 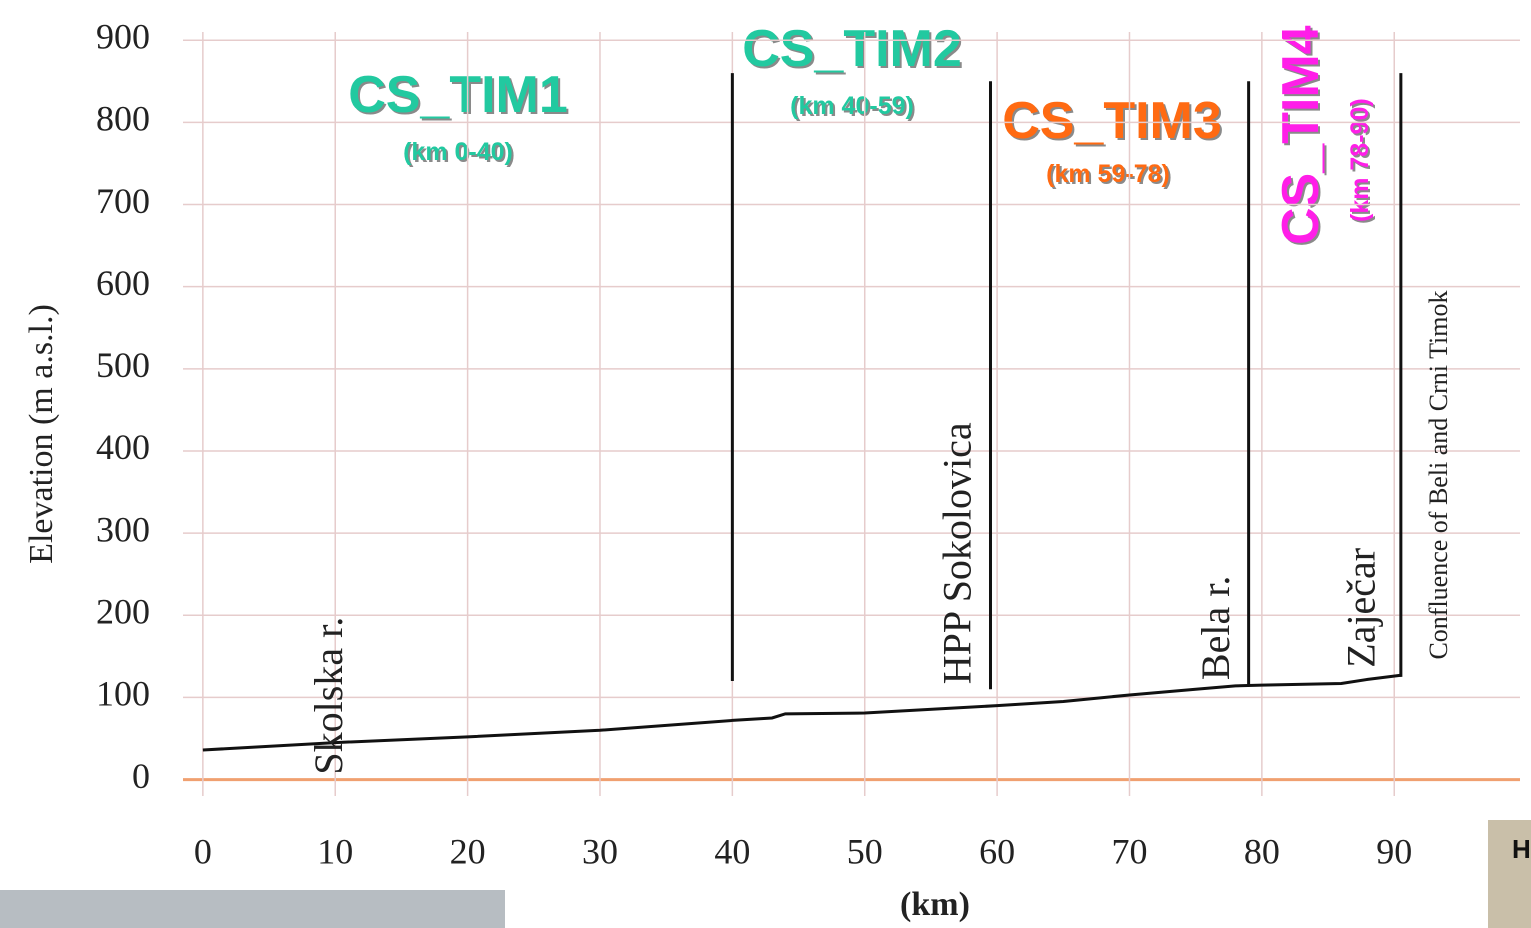 What do you see at coordinates (123, 694) in the screenshot?
I see `y-tick-label: 100` at bounding box center [123, 694].